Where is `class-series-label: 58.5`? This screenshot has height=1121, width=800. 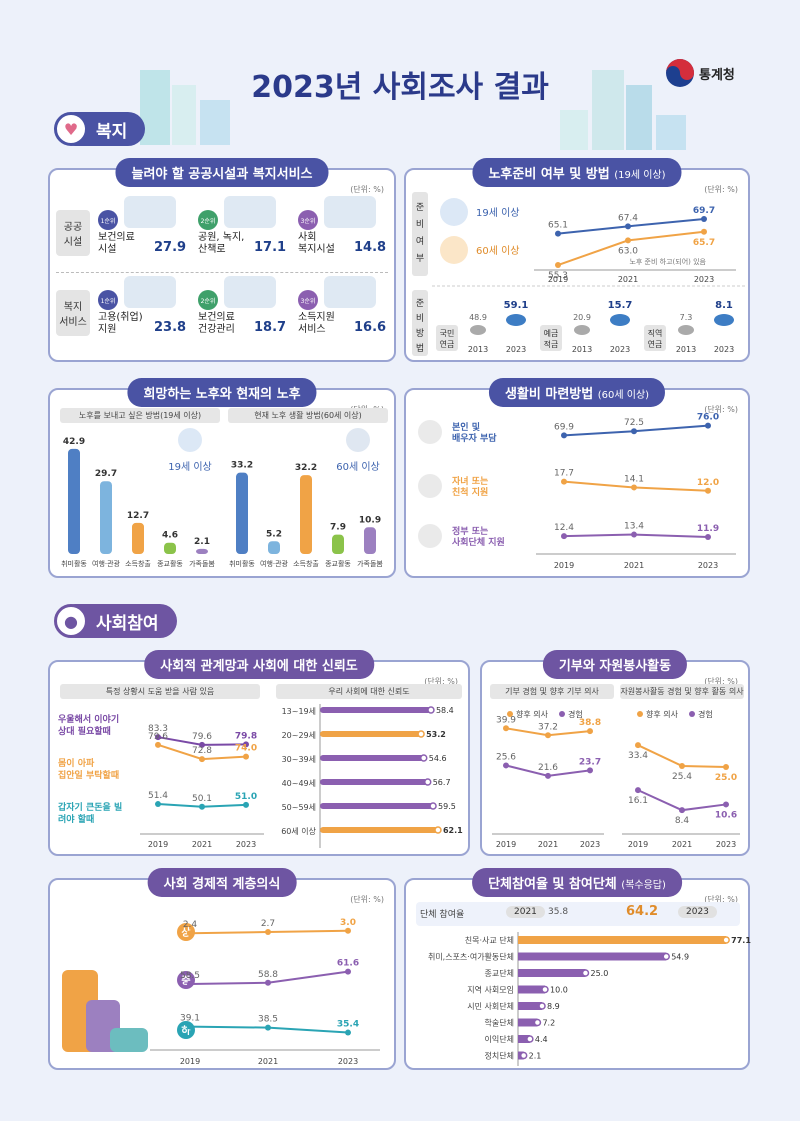
class-series-label: 58.5 is located at coordinates (190, 976).